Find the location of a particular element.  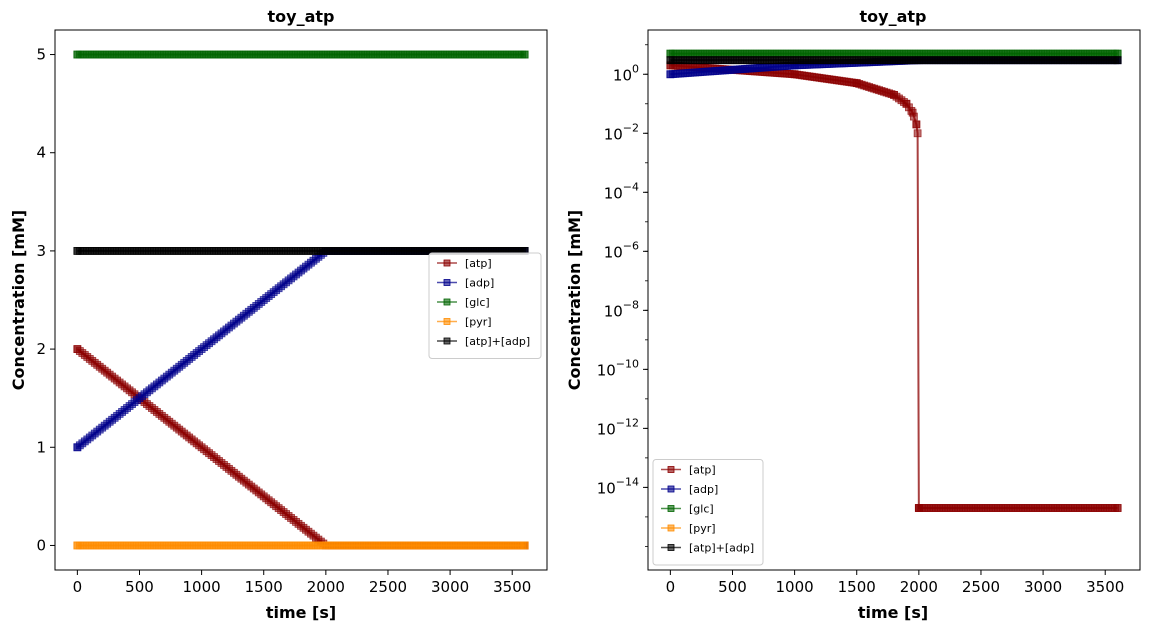

y-tick-label: 4 is located at coordinates (41, 153).